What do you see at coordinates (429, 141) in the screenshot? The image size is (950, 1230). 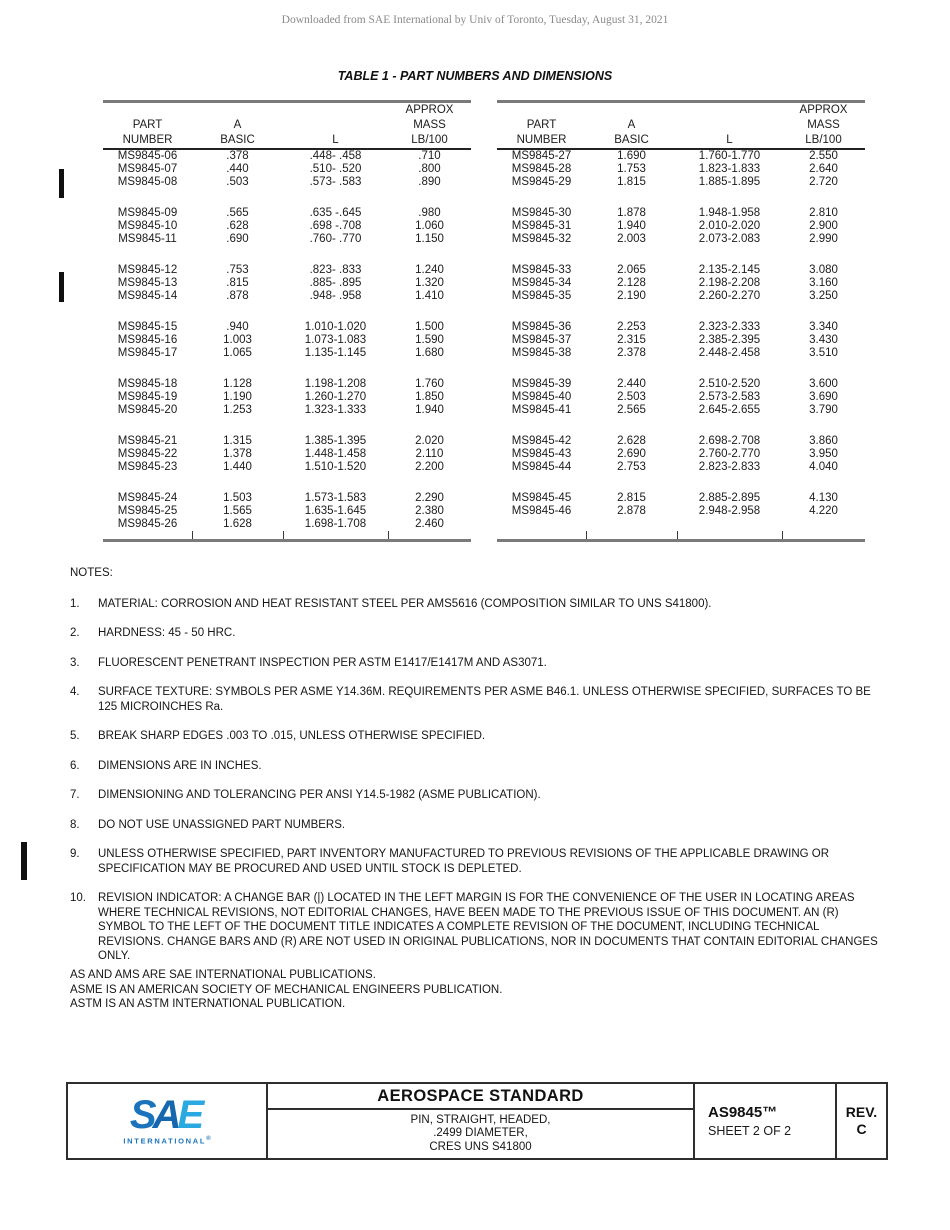 I see `table-header-cell: LB/100` at bounding box center [429, 141].